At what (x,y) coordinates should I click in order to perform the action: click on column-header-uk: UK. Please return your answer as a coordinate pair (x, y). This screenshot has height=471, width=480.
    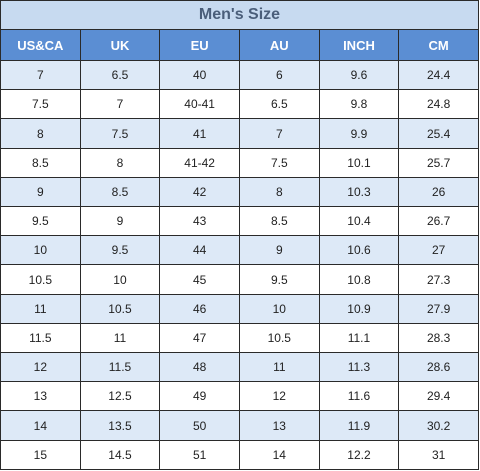
    Looking at the image, I should click on (120, 45).